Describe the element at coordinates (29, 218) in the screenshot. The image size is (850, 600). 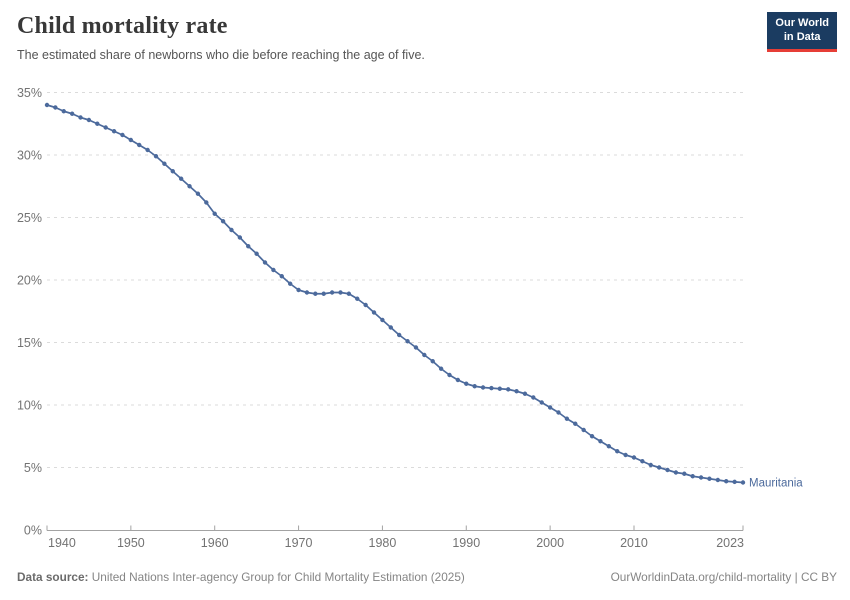
I see `y-axis-tick-label: 25%` at that location.